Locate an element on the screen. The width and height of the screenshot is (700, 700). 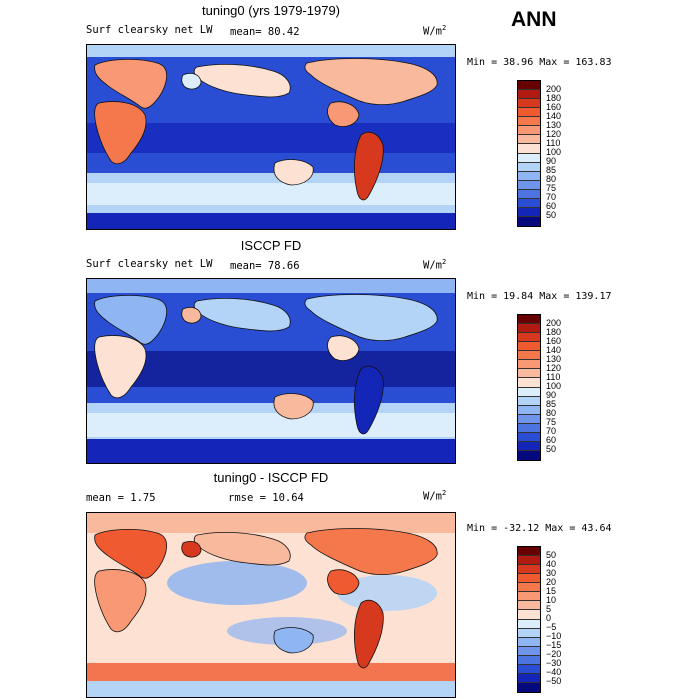
panel-1-mean: mean= 80.42 is located at coordinates (265, 32).